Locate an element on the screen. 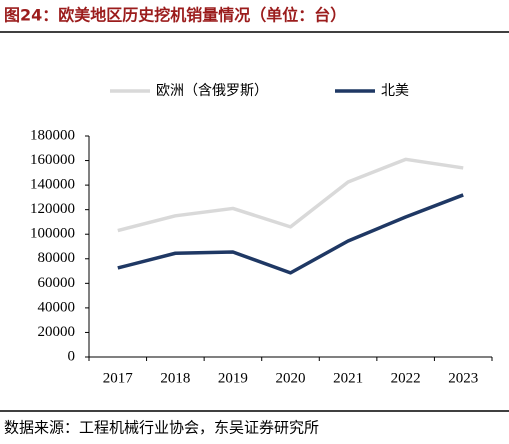  y-tick-label: 100000 is located at coordinates (52, 234).